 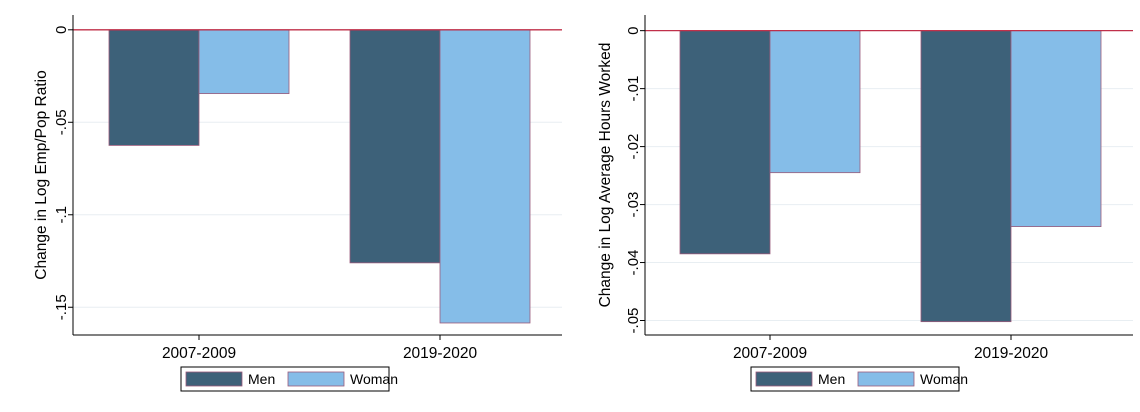 I want to click on y-tick-label: -.15, so click(x=61, y=307).